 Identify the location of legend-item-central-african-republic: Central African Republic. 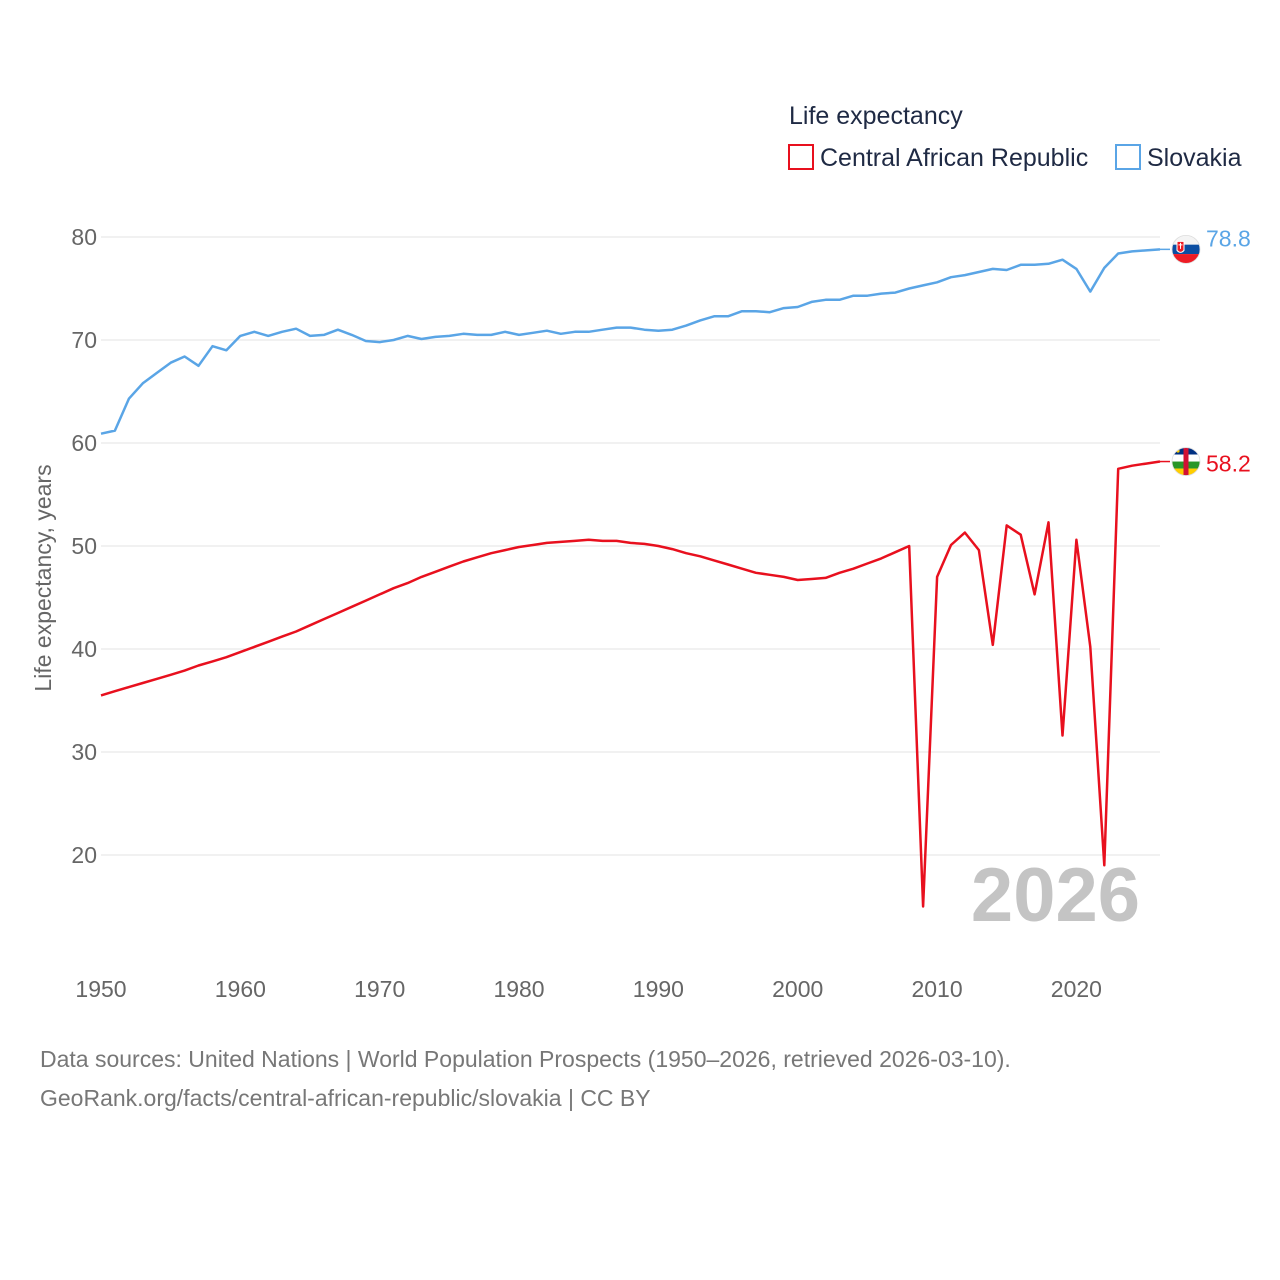
(938, 158).